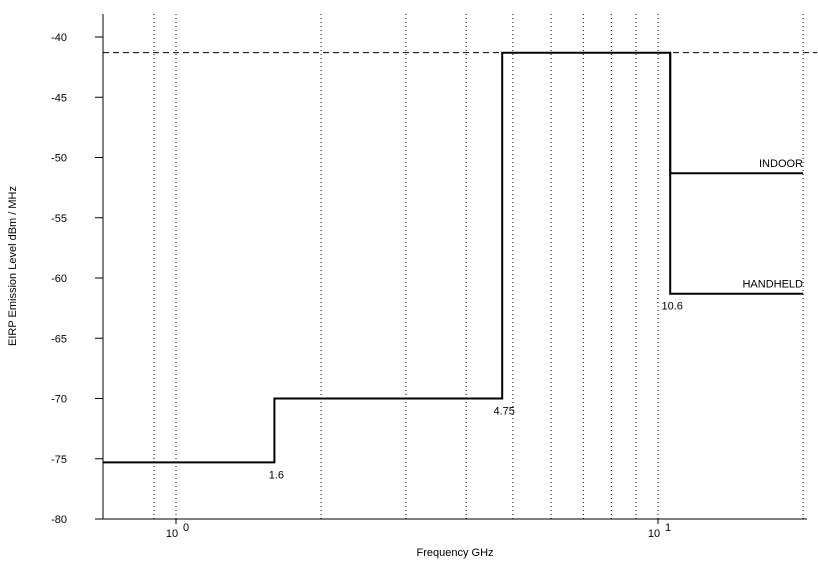  I want to click on series-label-indoor: INDOOR, so click(781, 164).